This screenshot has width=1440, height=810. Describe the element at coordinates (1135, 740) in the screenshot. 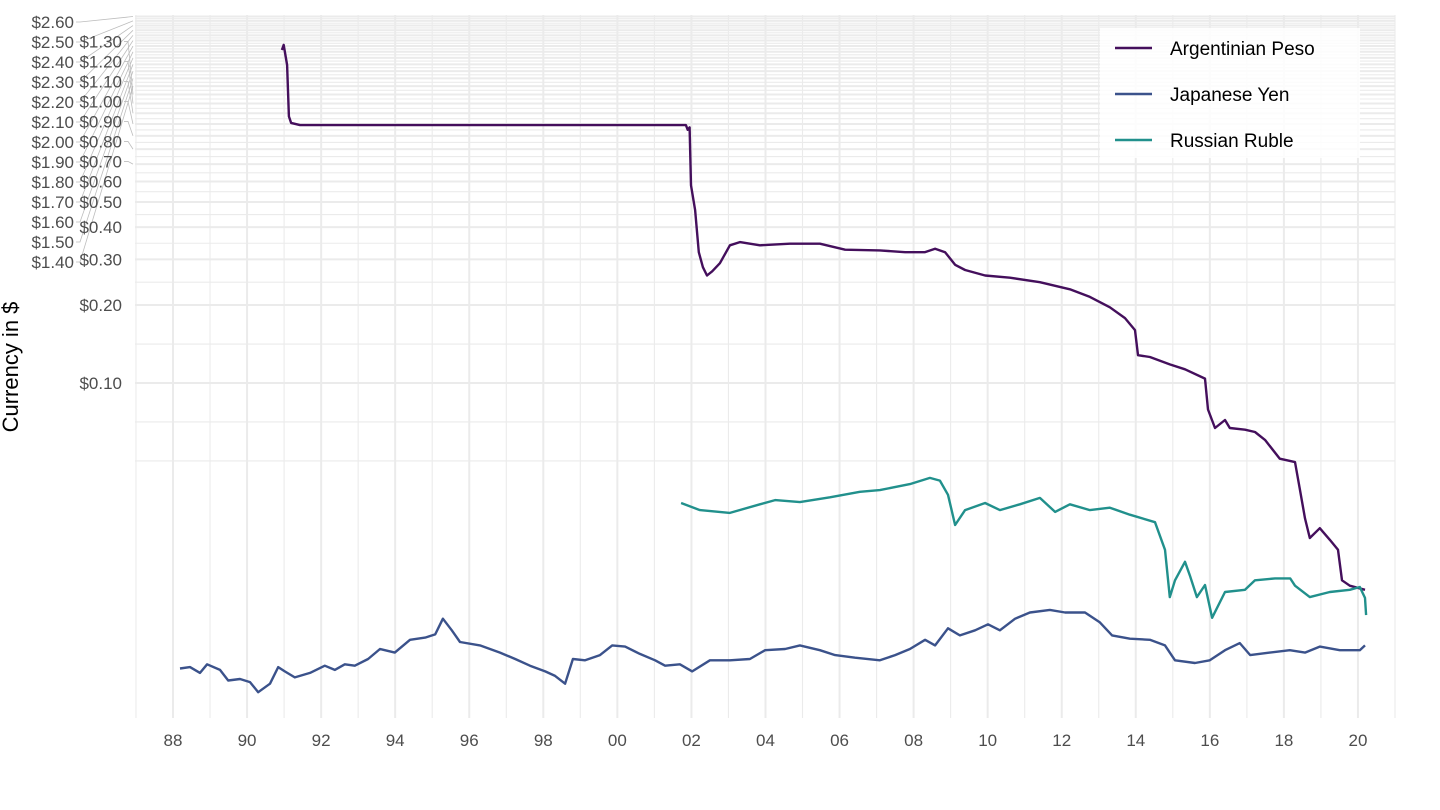

I see `x-tick-label: 14` at that location.